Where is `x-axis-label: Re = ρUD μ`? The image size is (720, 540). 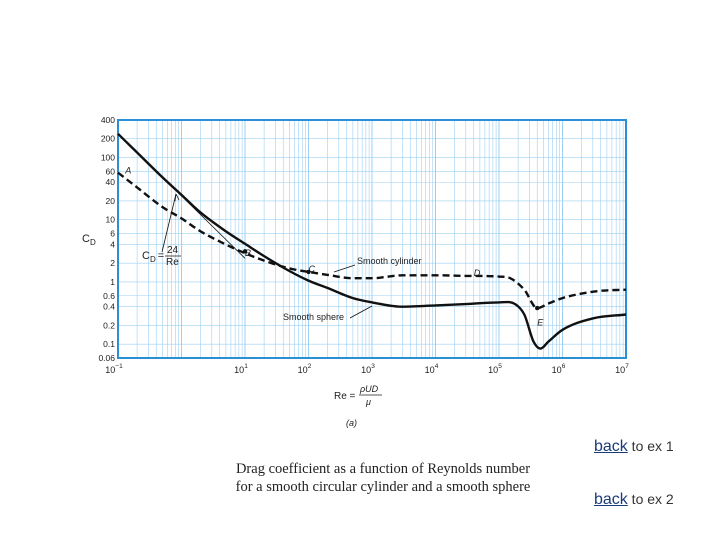 x-axis-label: Re = ρUD μ is located at coordinates (358, 395).